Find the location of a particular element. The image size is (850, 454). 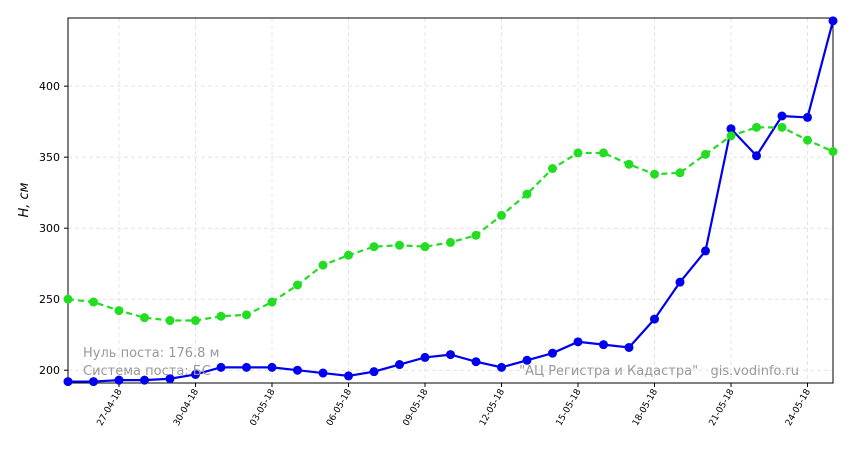

x-tick-label: 30-04-18 is located at coordinates (186, 407).